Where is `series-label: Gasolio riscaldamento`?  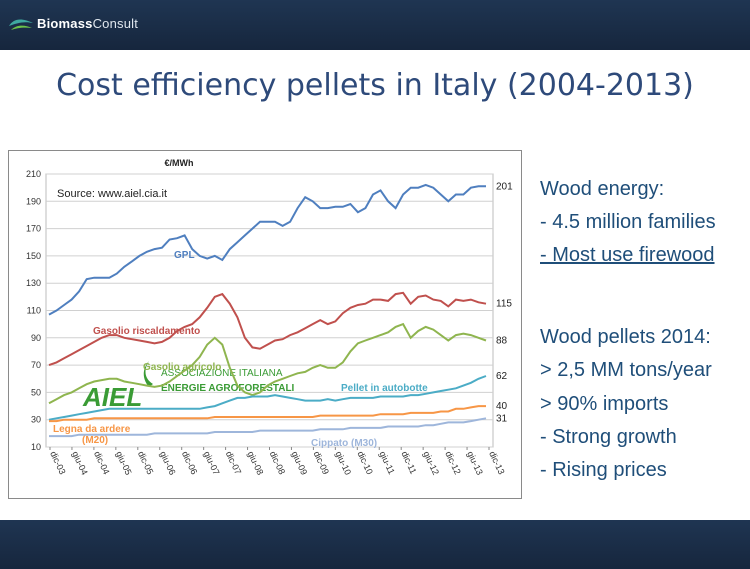 series-label: Gasolio riscaldamento is located at coordinates (146, 331).